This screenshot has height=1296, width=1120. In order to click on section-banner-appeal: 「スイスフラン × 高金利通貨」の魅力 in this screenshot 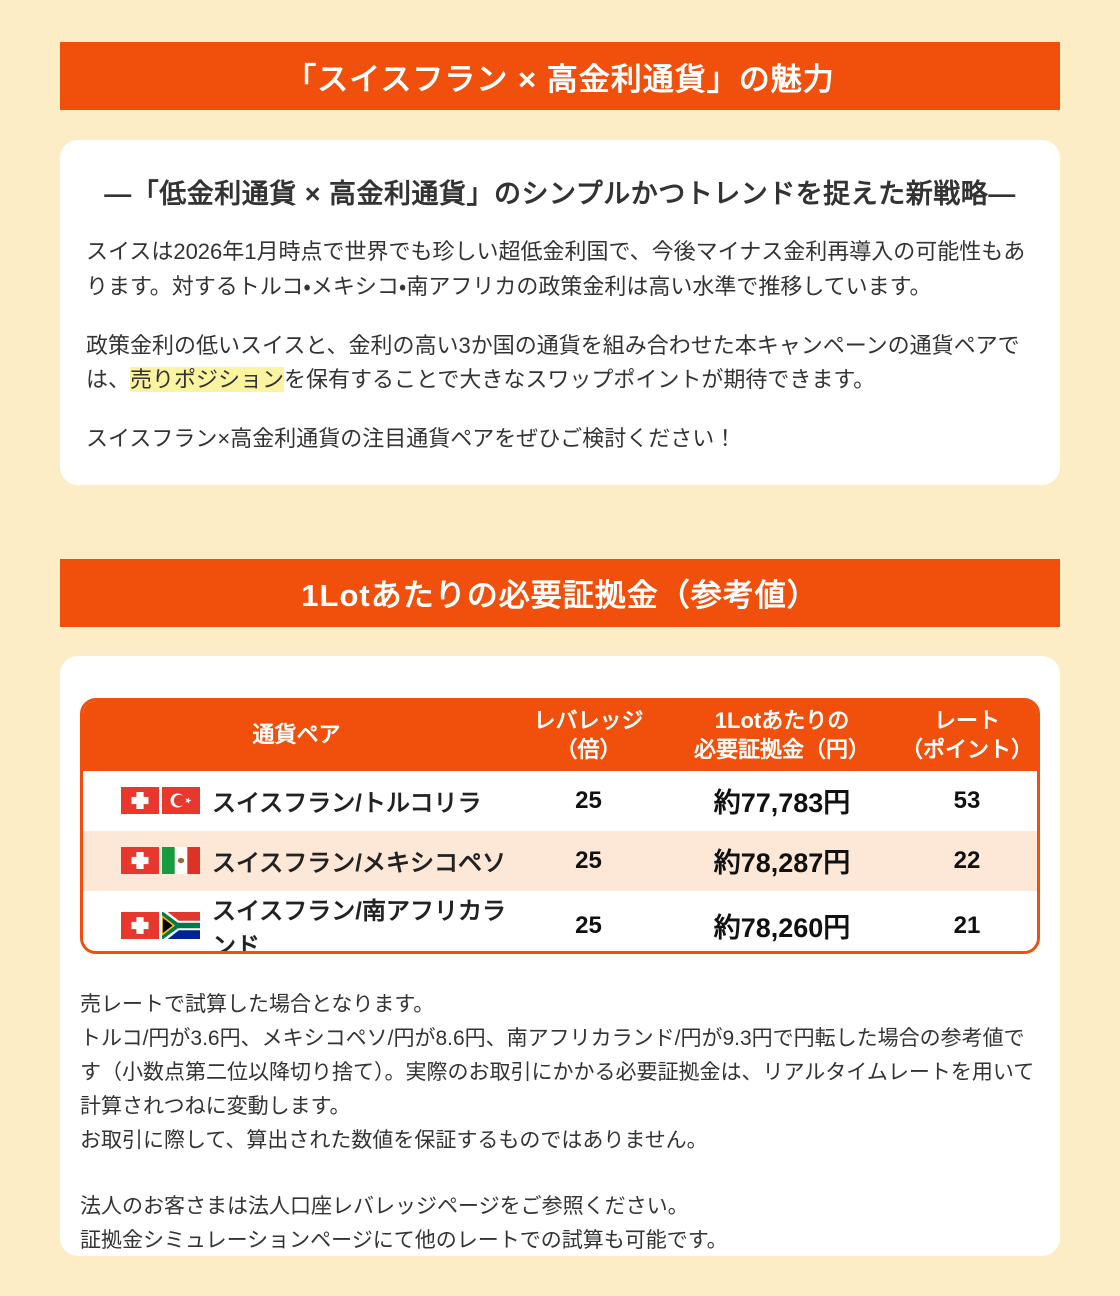, I will do `click(560, 76)`.